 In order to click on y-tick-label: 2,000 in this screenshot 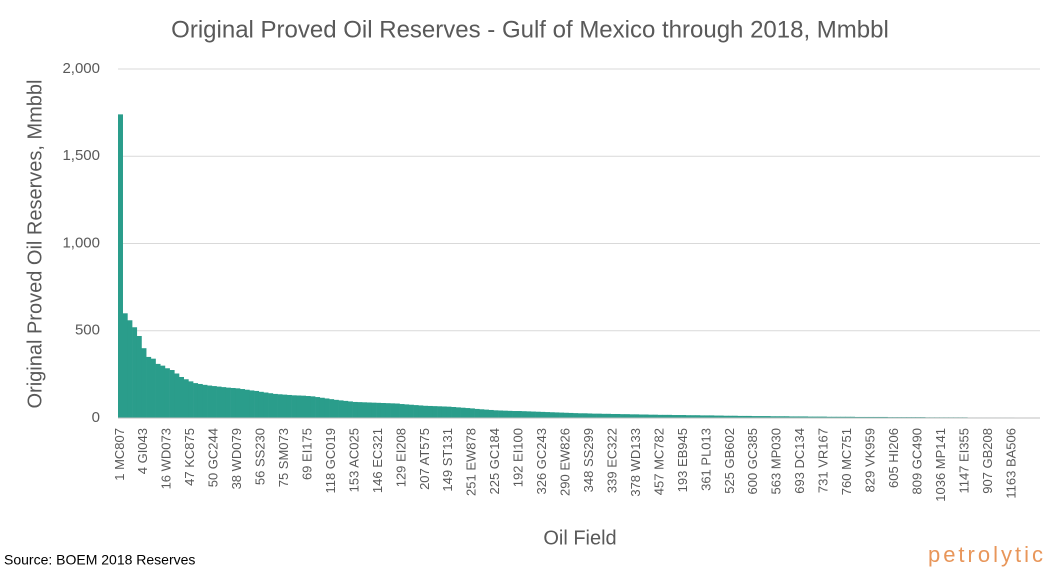, I will do `click(81, 68)`.